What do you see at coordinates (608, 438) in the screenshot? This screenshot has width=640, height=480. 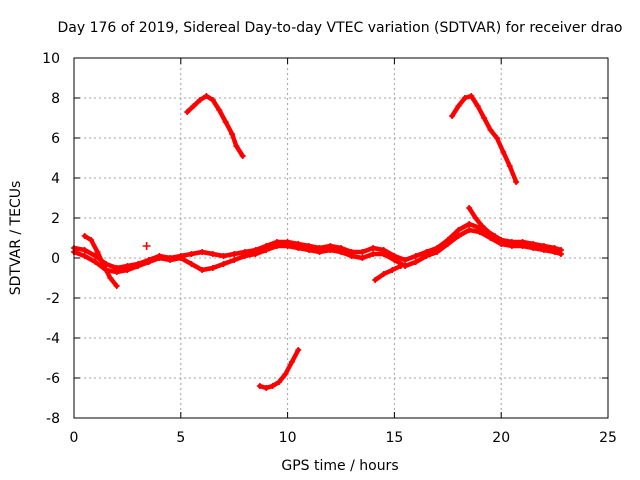 I see `x-tick-label: 25` at bounding box center [608, 438].